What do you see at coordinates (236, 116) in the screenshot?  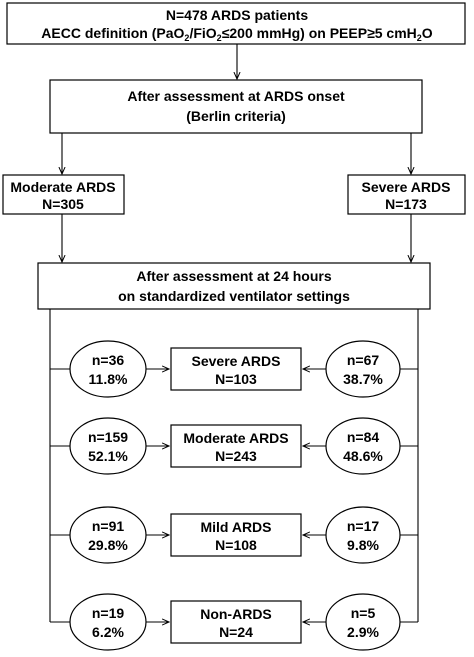 I see `berlin-criteria-label: (Berlin criteria)` at bounding box center [236, 116].